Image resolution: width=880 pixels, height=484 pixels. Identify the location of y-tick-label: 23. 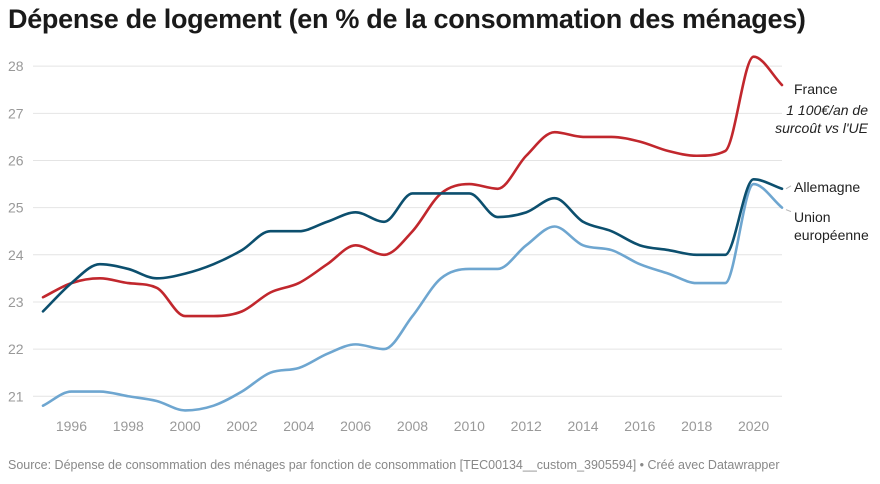
(16, 302).